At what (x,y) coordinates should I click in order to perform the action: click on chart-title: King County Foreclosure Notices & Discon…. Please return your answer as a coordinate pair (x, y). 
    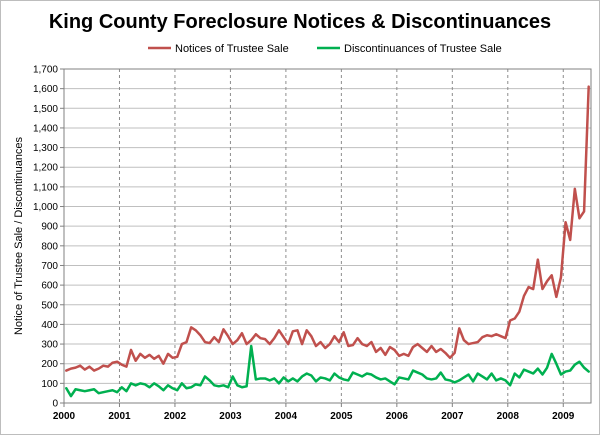
    Looking at the image, I should click on (300, 22).